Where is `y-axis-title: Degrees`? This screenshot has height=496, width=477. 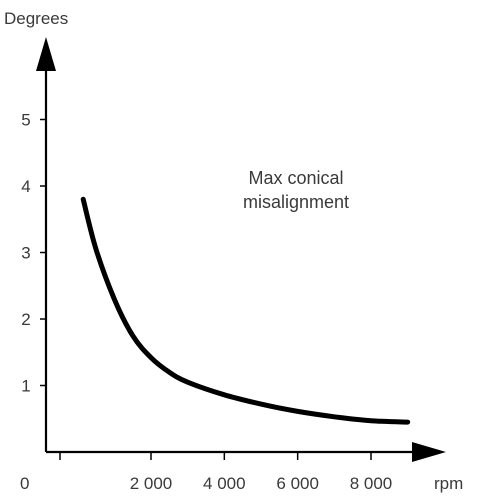
y-axis-title: Degrees is located at coordinates (36, 18).